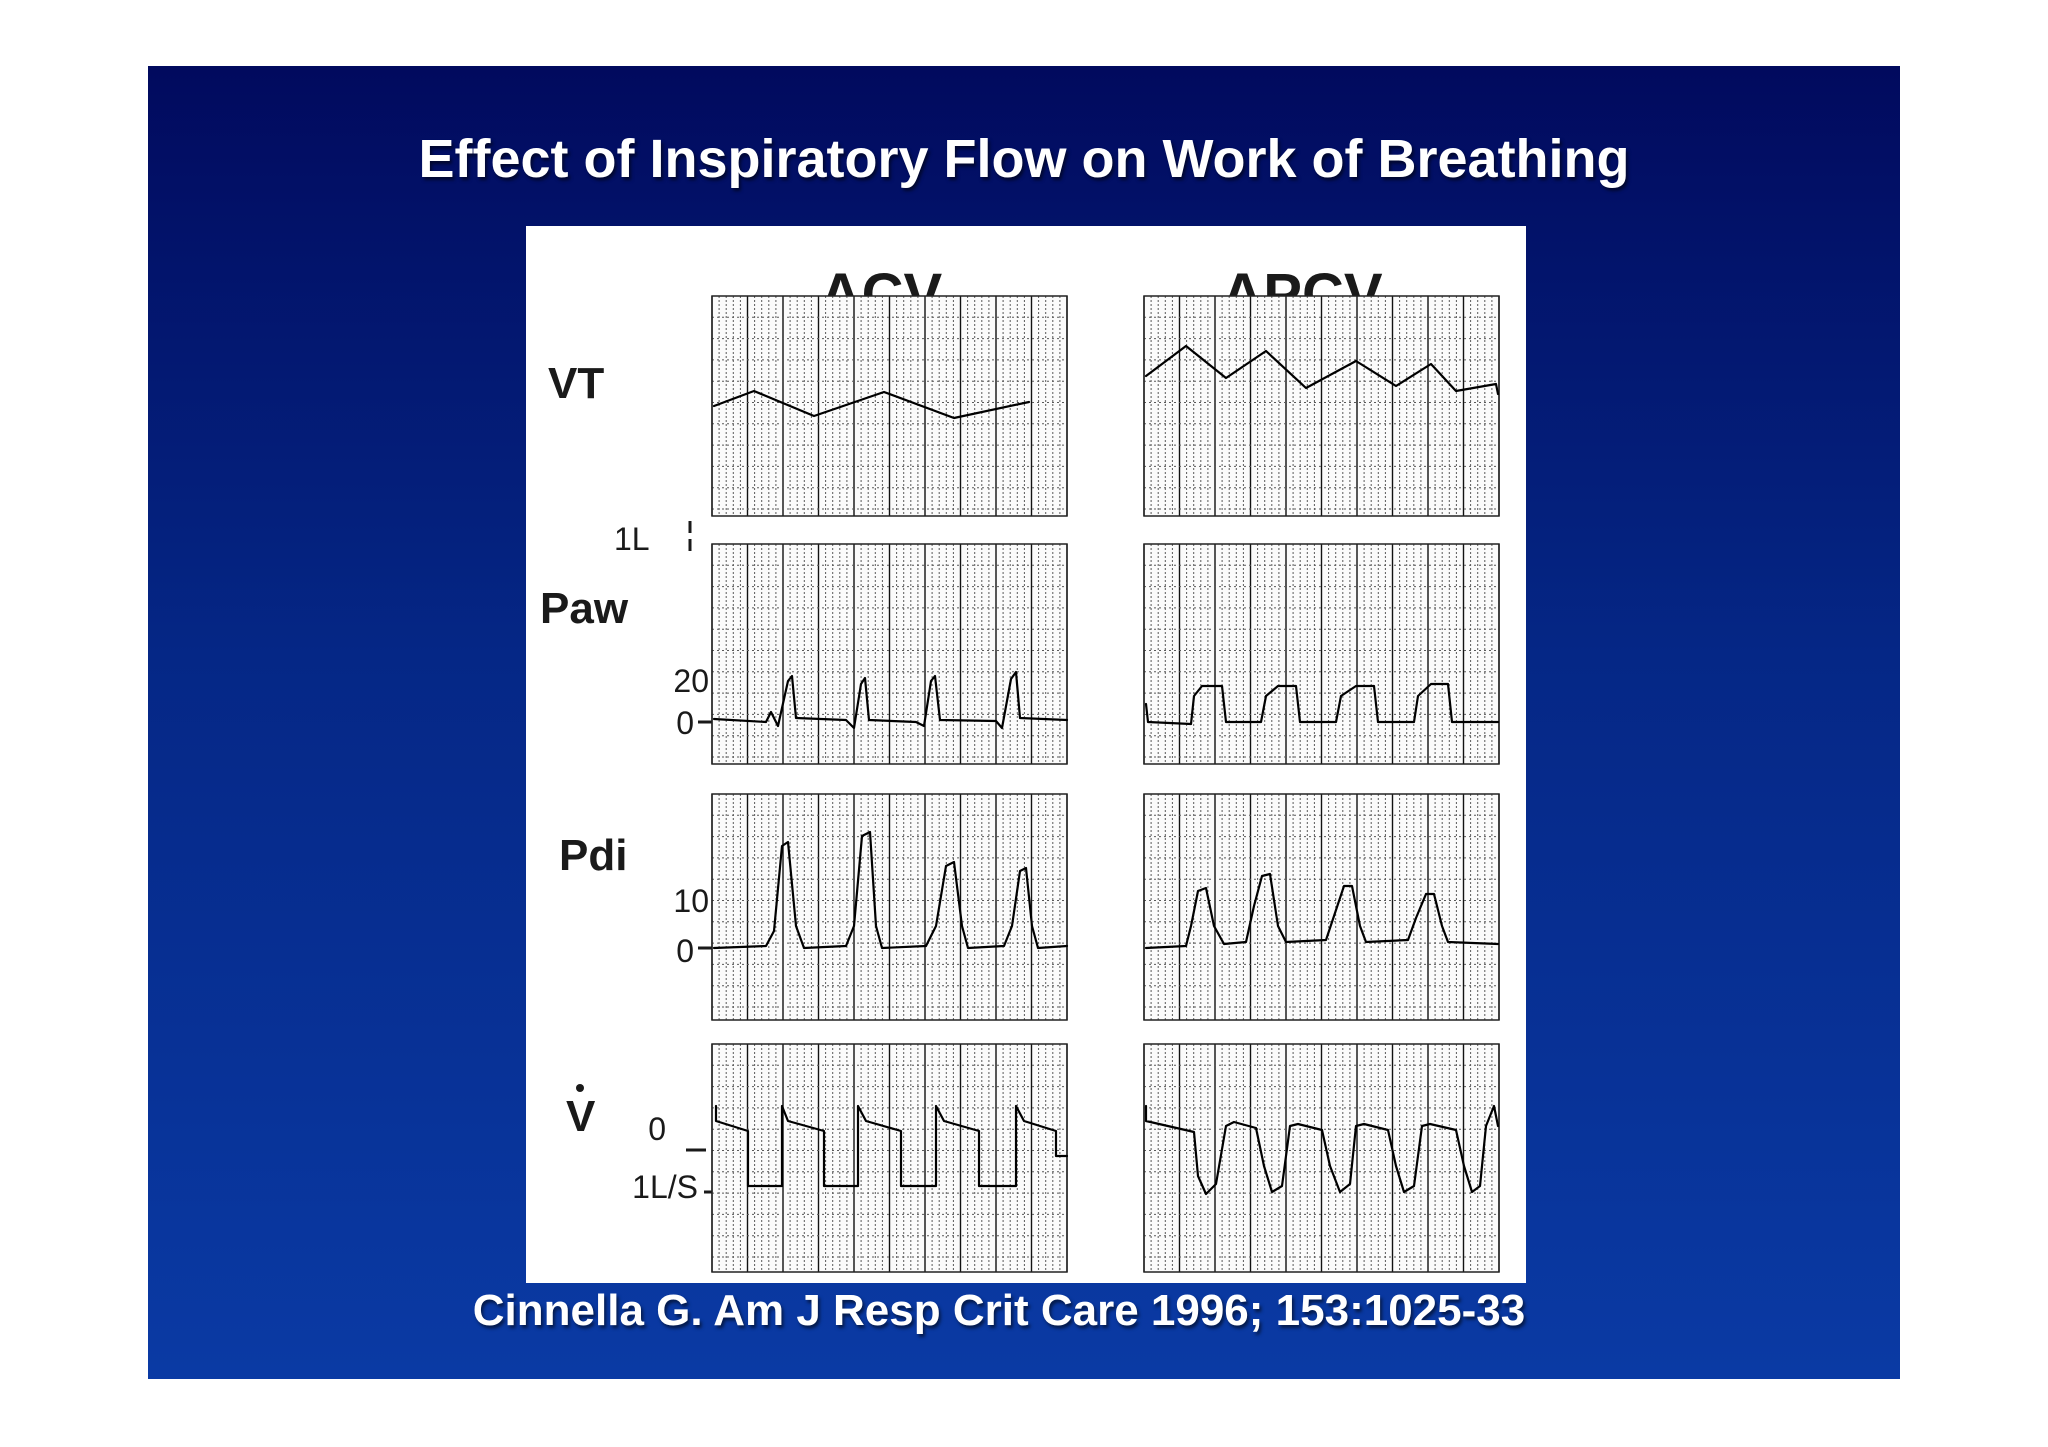 The image size is (2048, 1447). I want to click on scale-label-paw-0: 0, so click(685, 723).